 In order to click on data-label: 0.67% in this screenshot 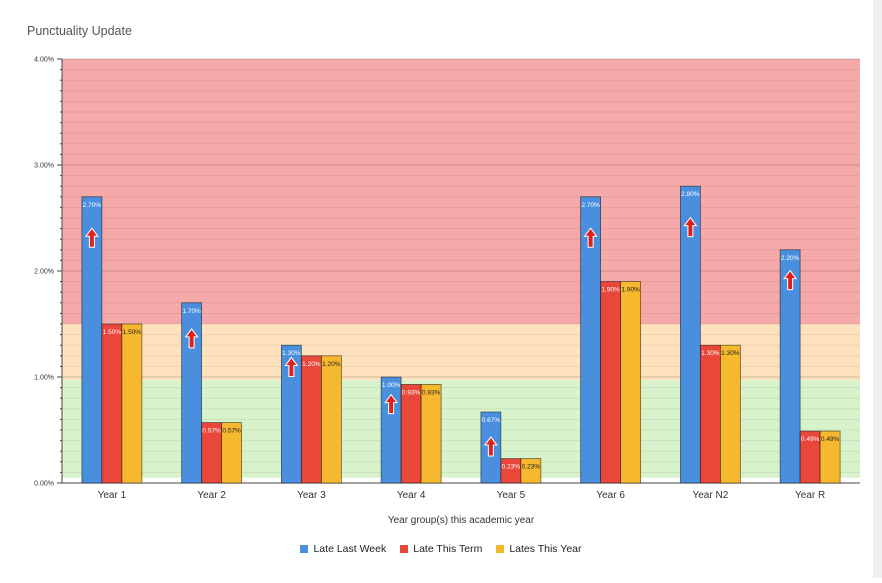, I will do `click(491, 420)`.